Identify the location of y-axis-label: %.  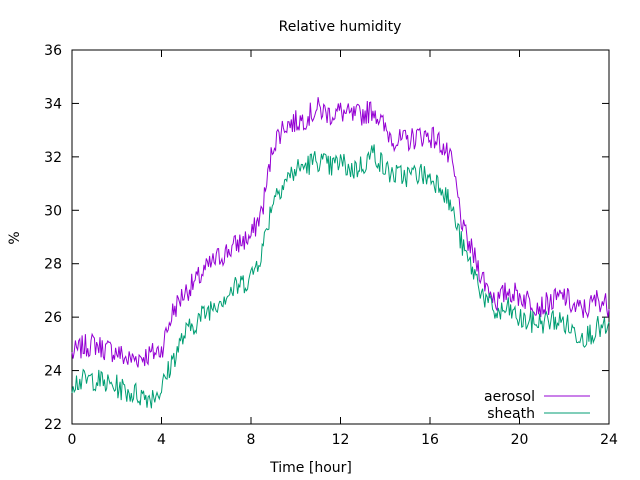
(15, 237).